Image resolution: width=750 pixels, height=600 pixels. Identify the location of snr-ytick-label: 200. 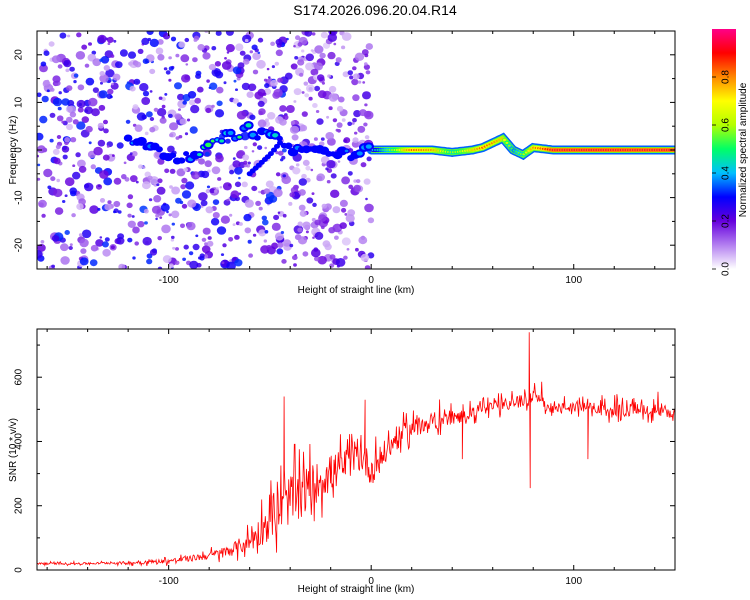
(19, 505).